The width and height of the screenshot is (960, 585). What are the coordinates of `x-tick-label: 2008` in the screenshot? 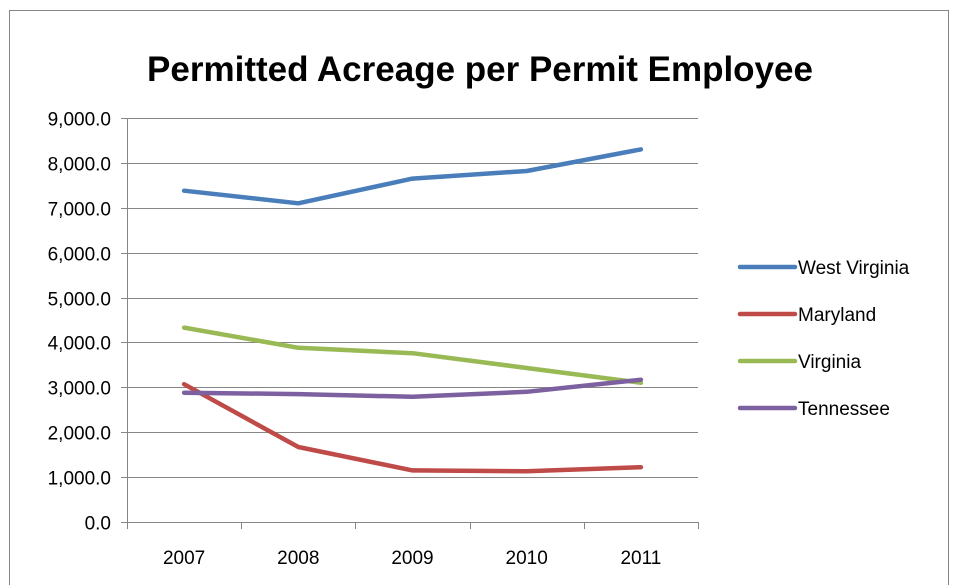 It's located at (298, 558).